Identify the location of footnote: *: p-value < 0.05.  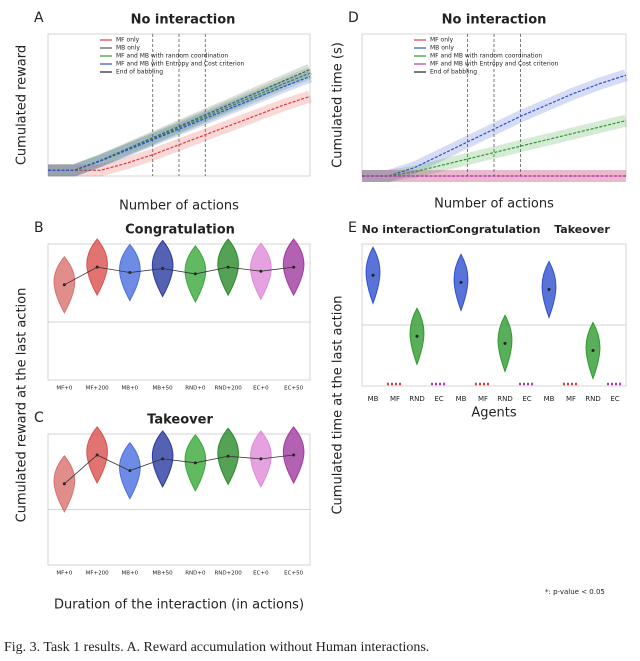
(575, 592).